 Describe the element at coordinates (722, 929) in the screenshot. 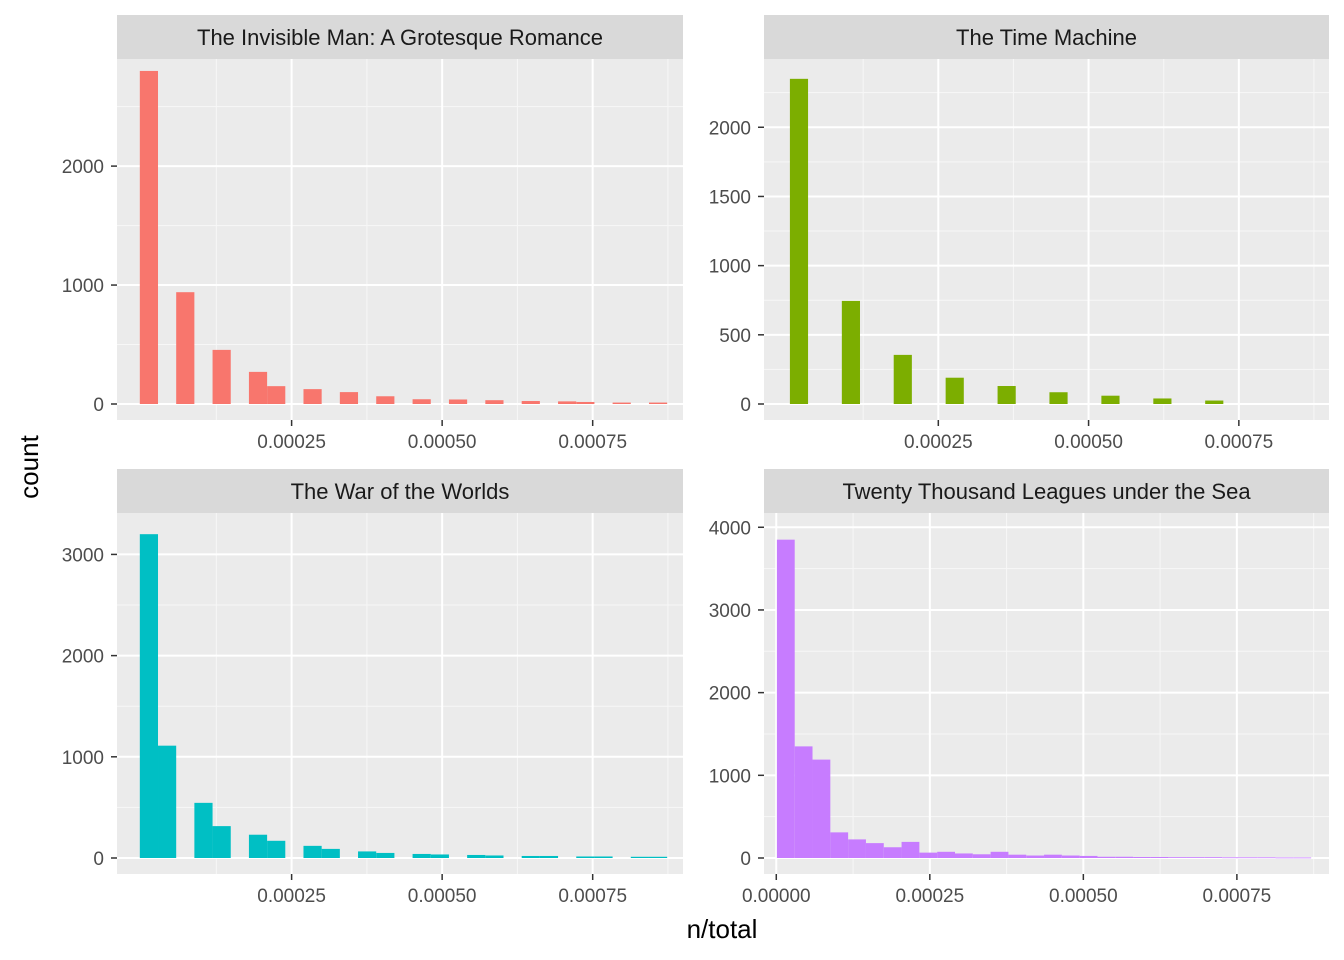

I see `x-axis-title: n/total` at that location.